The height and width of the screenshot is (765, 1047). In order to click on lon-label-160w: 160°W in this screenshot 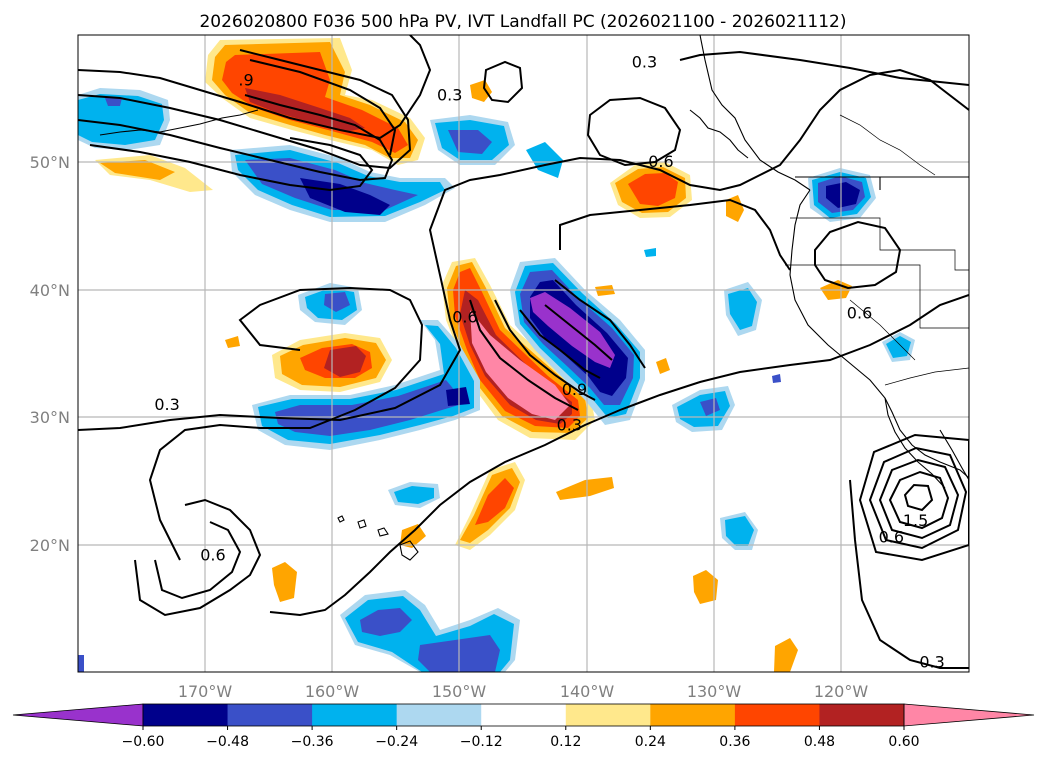, I will do `click(332, 691)`.